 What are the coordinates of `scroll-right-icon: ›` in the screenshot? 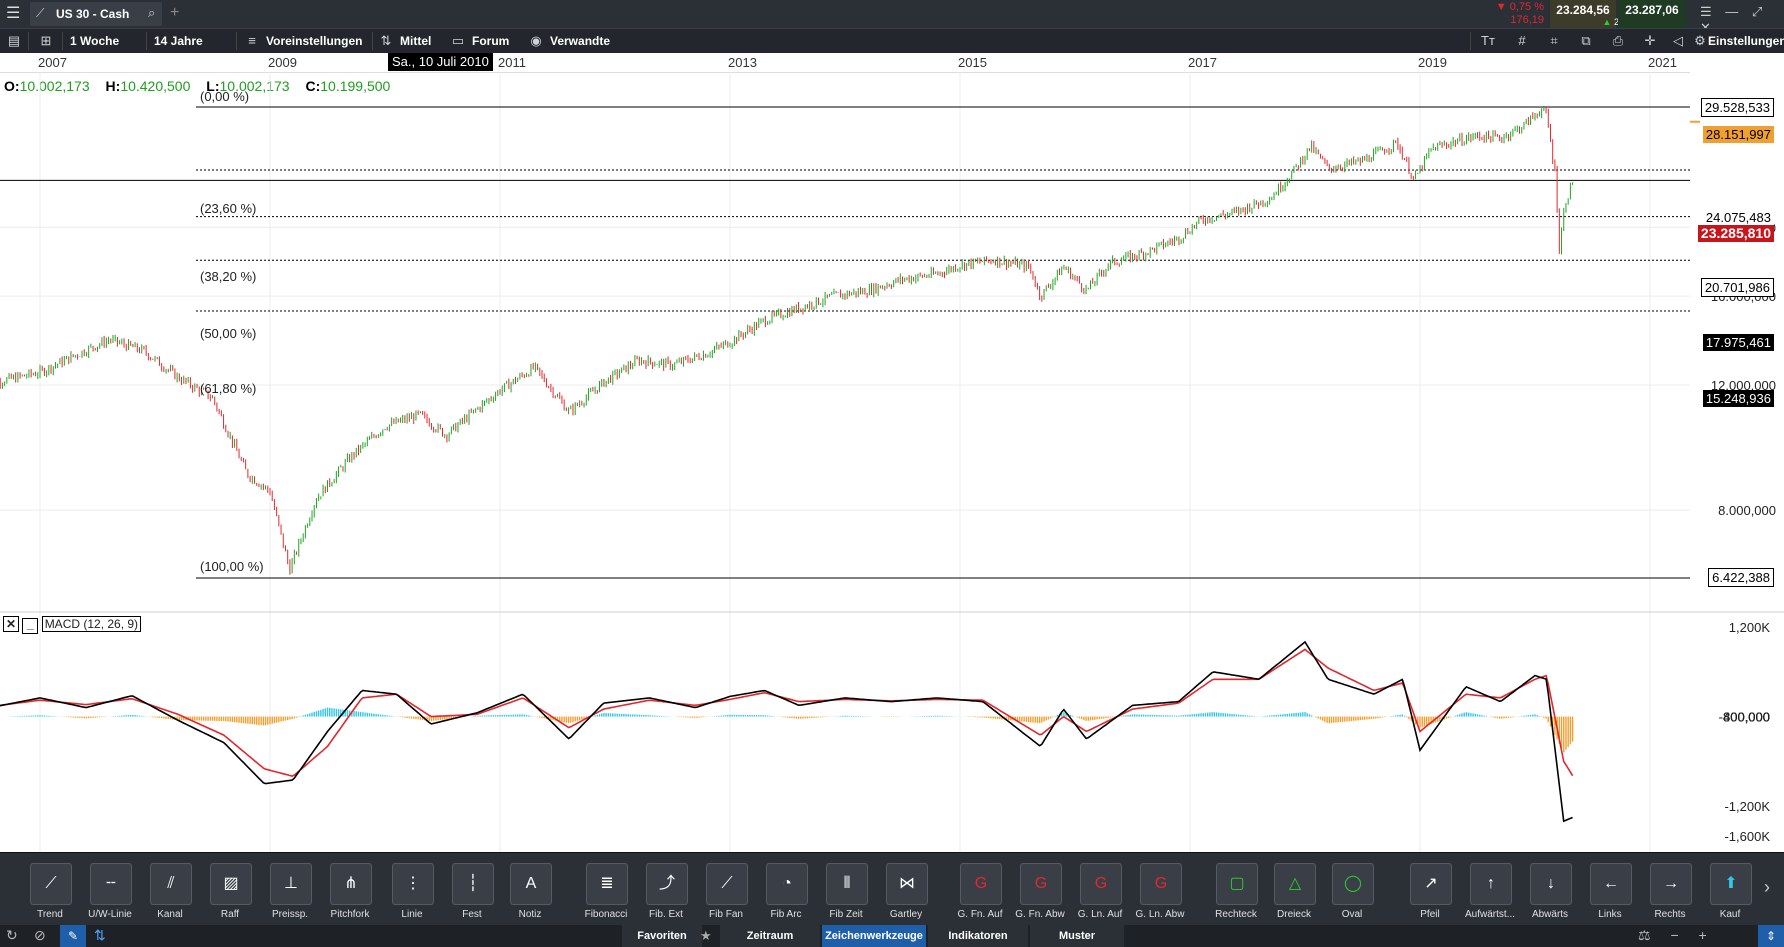 It's located at (1767, 887).